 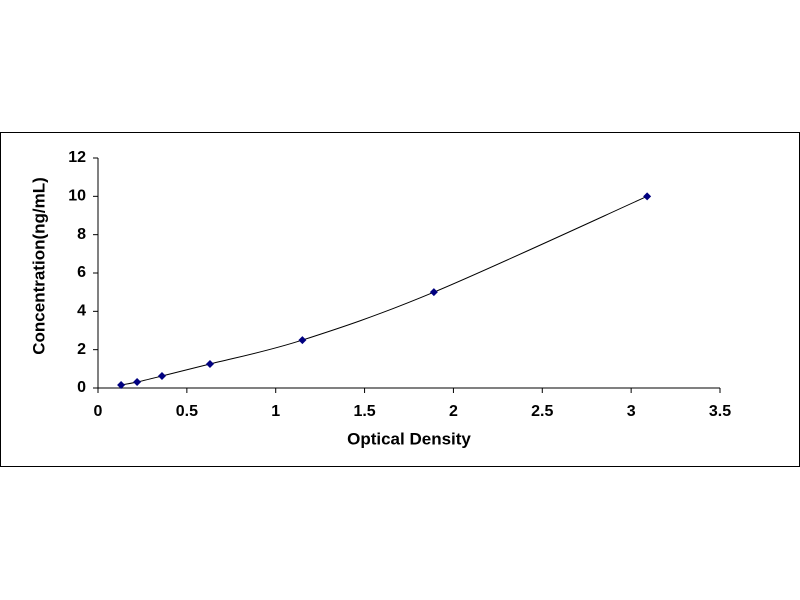 What do you see at coordinates (720, 411) in the screenshot?
I see `x-tick-label: 3.5` at bounding box center [720, 411].